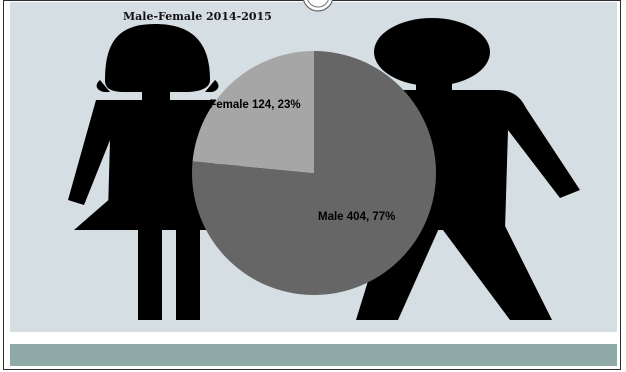 The image size is (626, 372). I want to click on chart-title: Male-Female 2014-2015, so click(197, 16).